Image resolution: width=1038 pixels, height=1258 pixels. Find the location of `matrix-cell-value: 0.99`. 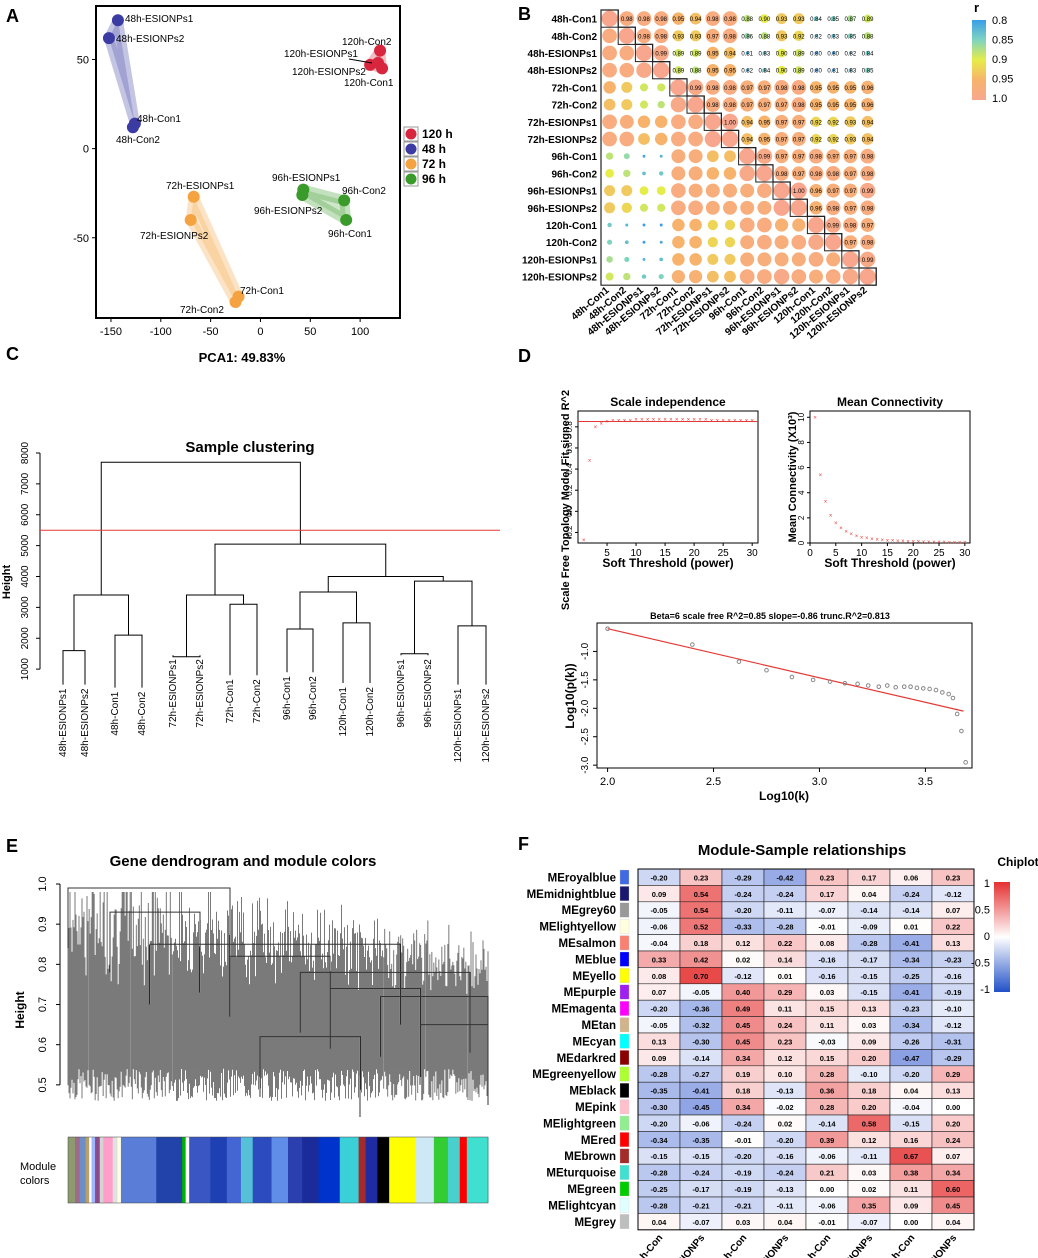

matrix-cell-value: 0.99 is located at coordinates (868, 261).